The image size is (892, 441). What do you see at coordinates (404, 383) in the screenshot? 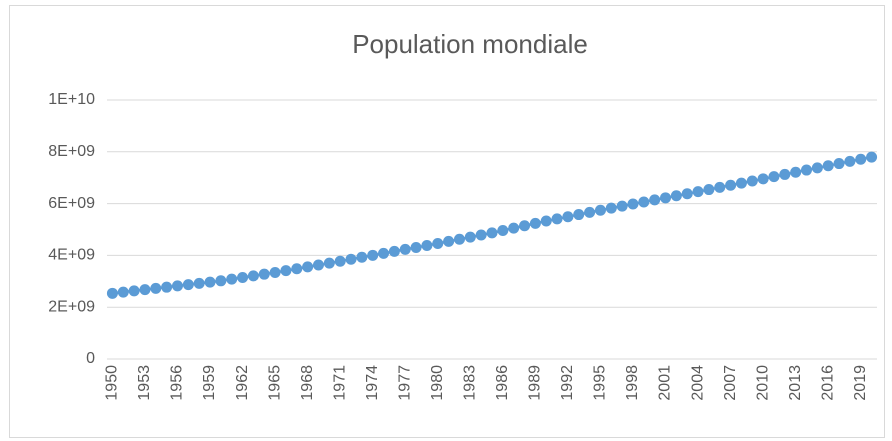
I see `x-tick-label: 1977` at bounding box center [404, 383].